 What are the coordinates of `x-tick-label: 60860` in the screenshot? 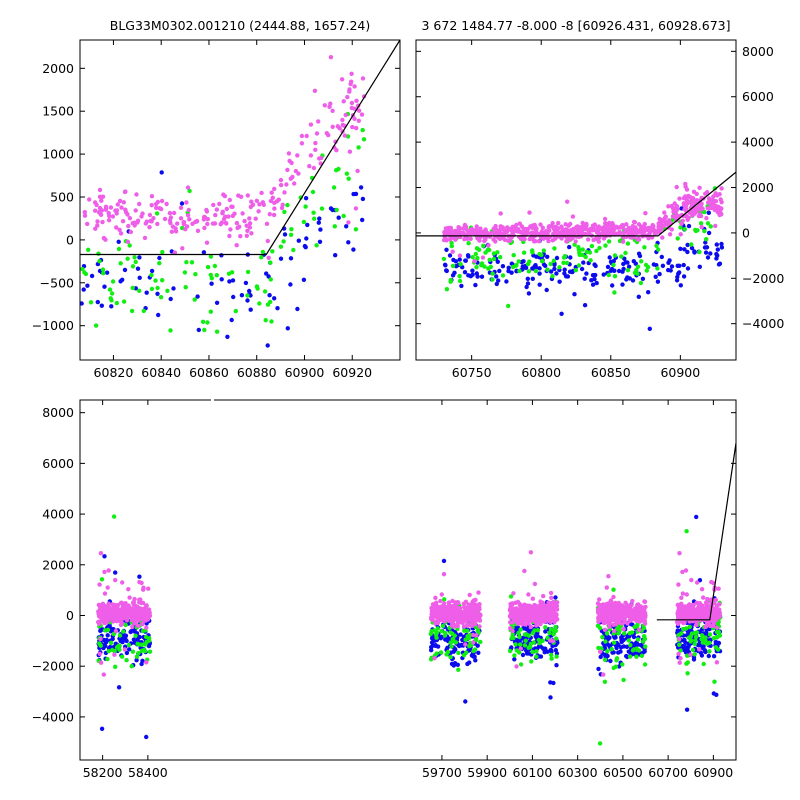 It's located at (209, 372).